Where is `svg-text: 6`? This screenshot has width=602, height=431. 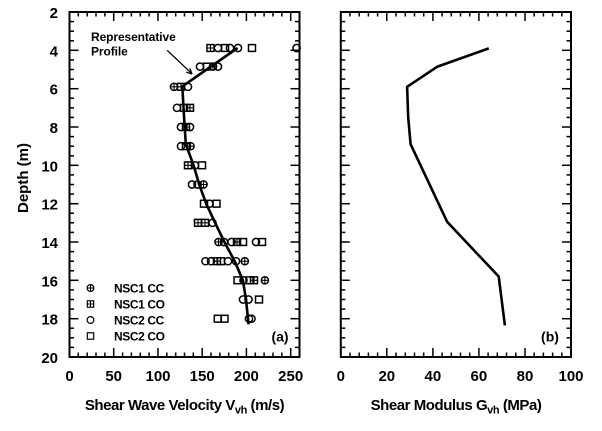
svg-text: 6 is located at coordinates (54, 90).